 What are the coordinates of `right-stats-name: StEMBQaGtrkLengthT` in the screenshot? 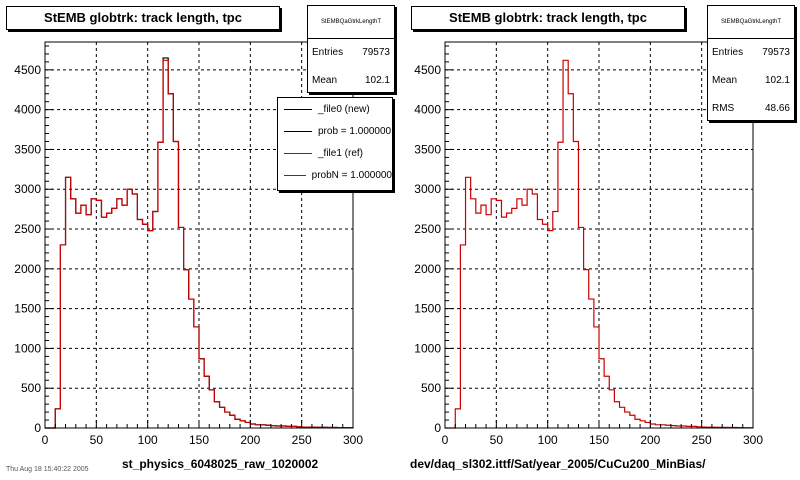 It's located at (751, 22).